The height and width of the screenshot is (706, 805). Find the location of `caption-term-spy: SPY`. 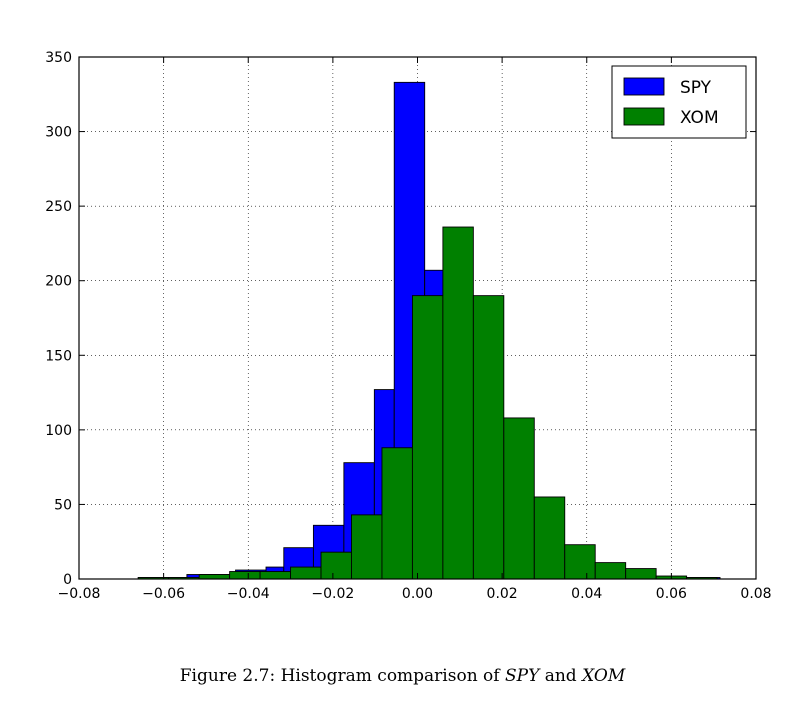

caption-term-spy: SPY is located at coordinates (522, 676).